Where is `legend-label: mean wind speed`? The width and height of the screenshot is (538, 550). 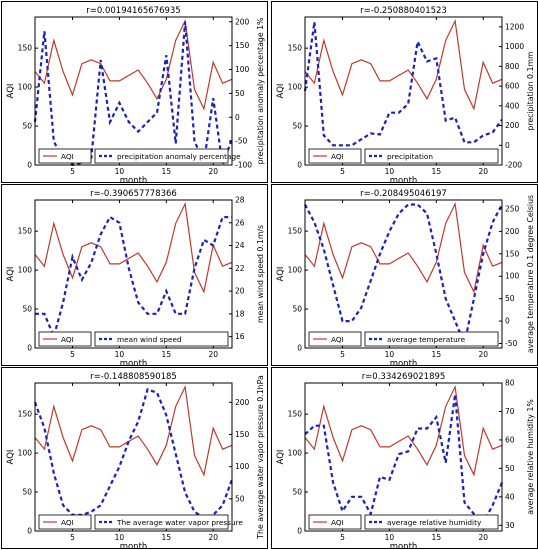
legend-label: mean wind speed is located at coordinates (149, 339).